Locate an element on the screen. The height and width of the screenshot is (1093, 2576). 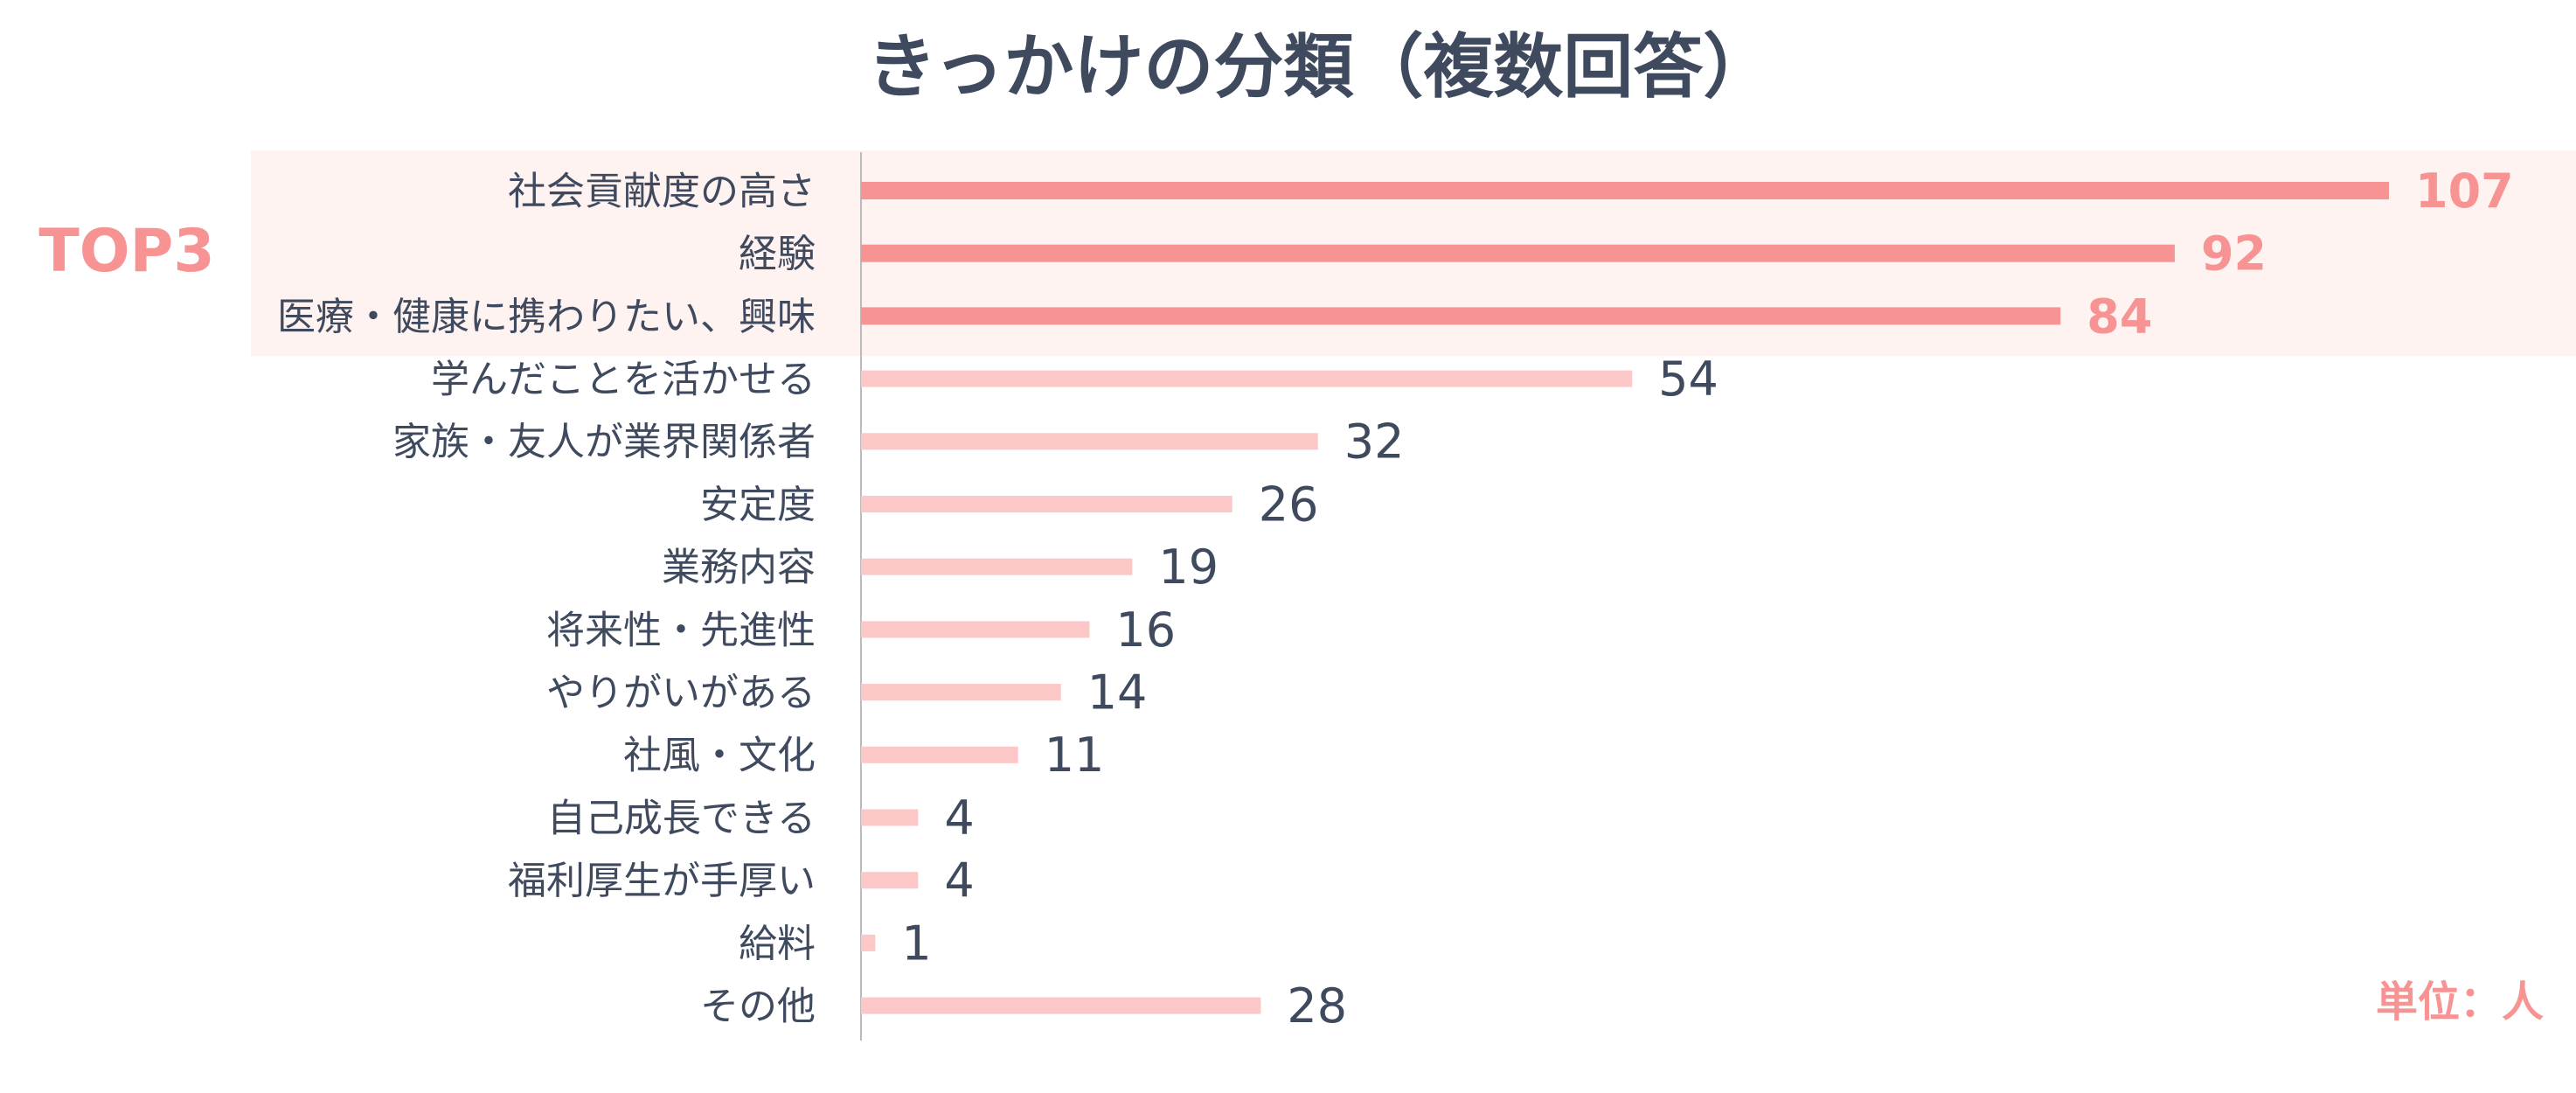
category-label: 社風・文化 is located at coordinates (720, 756).